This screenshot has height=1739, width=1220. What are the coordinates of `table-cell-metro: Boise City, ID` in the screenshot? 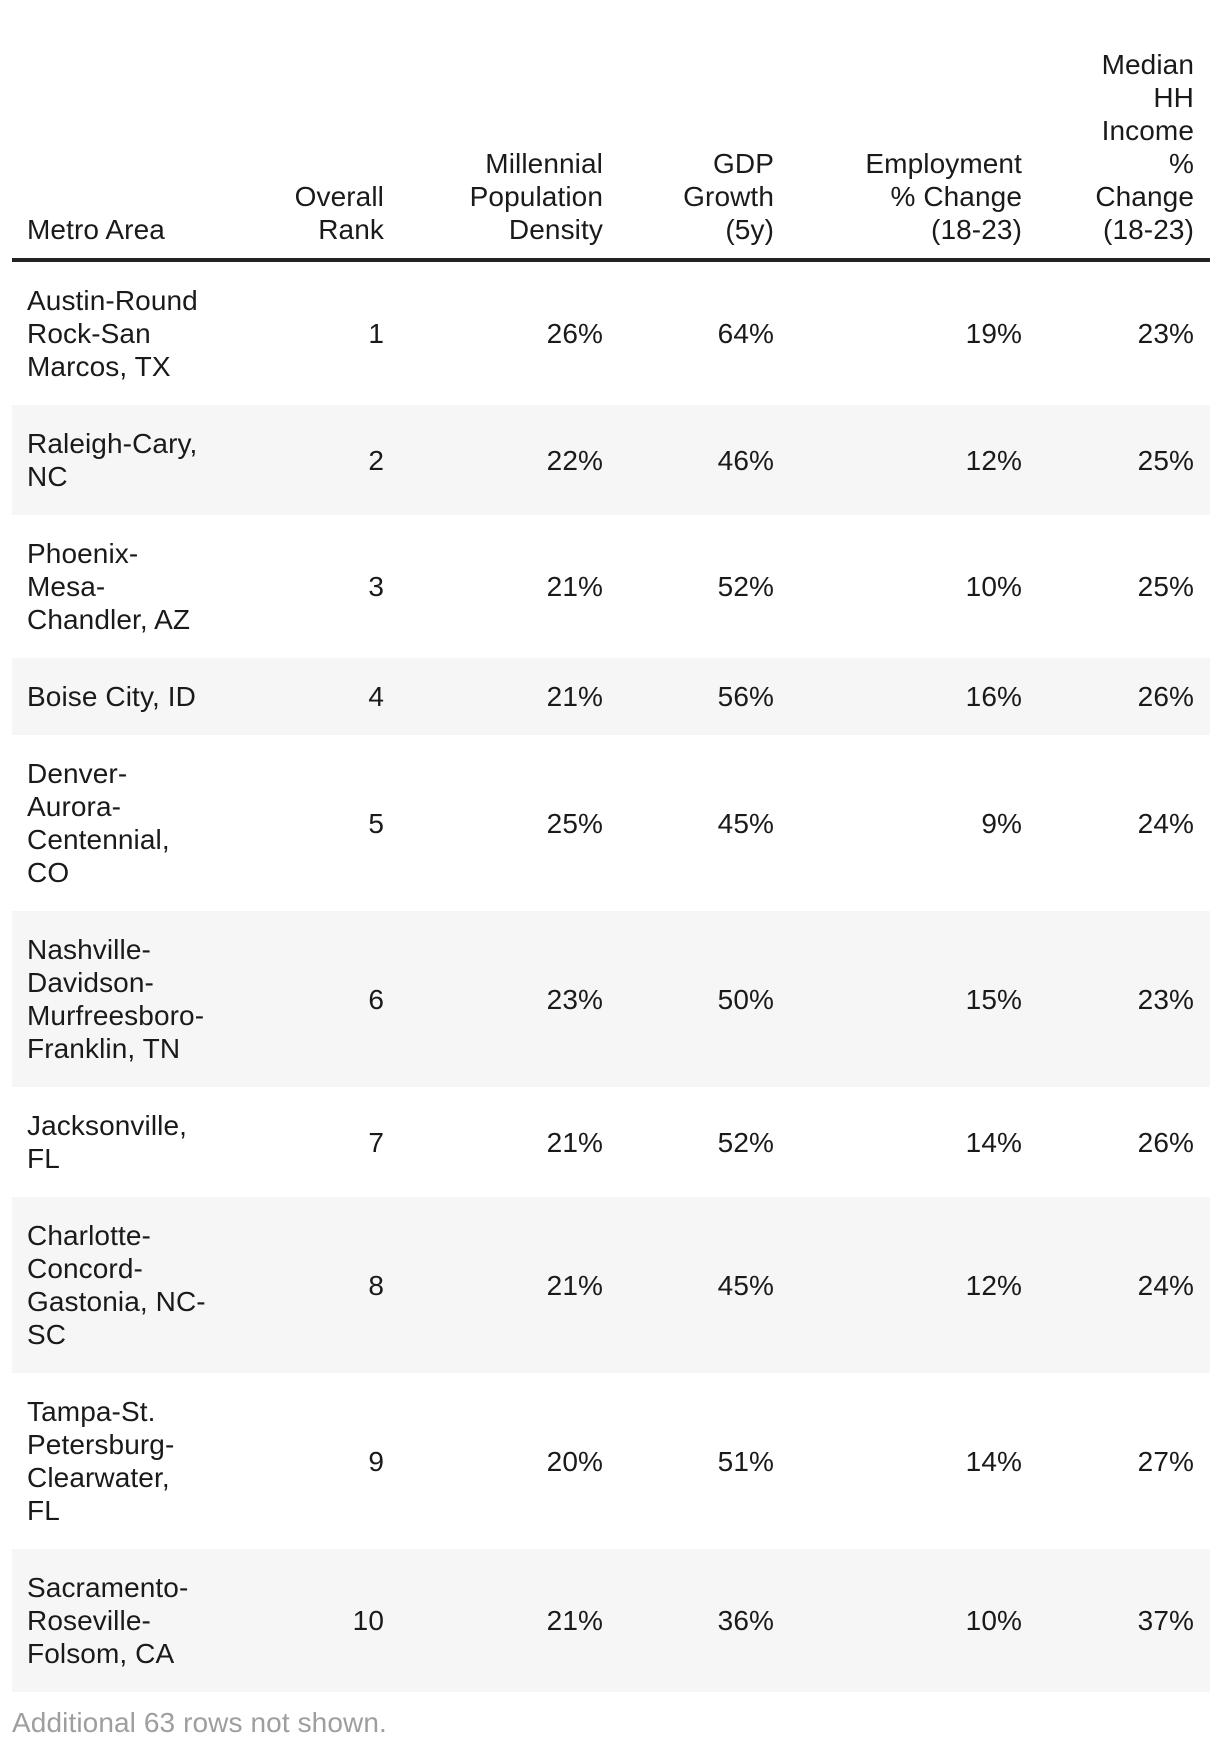 It's located at (111, 696).